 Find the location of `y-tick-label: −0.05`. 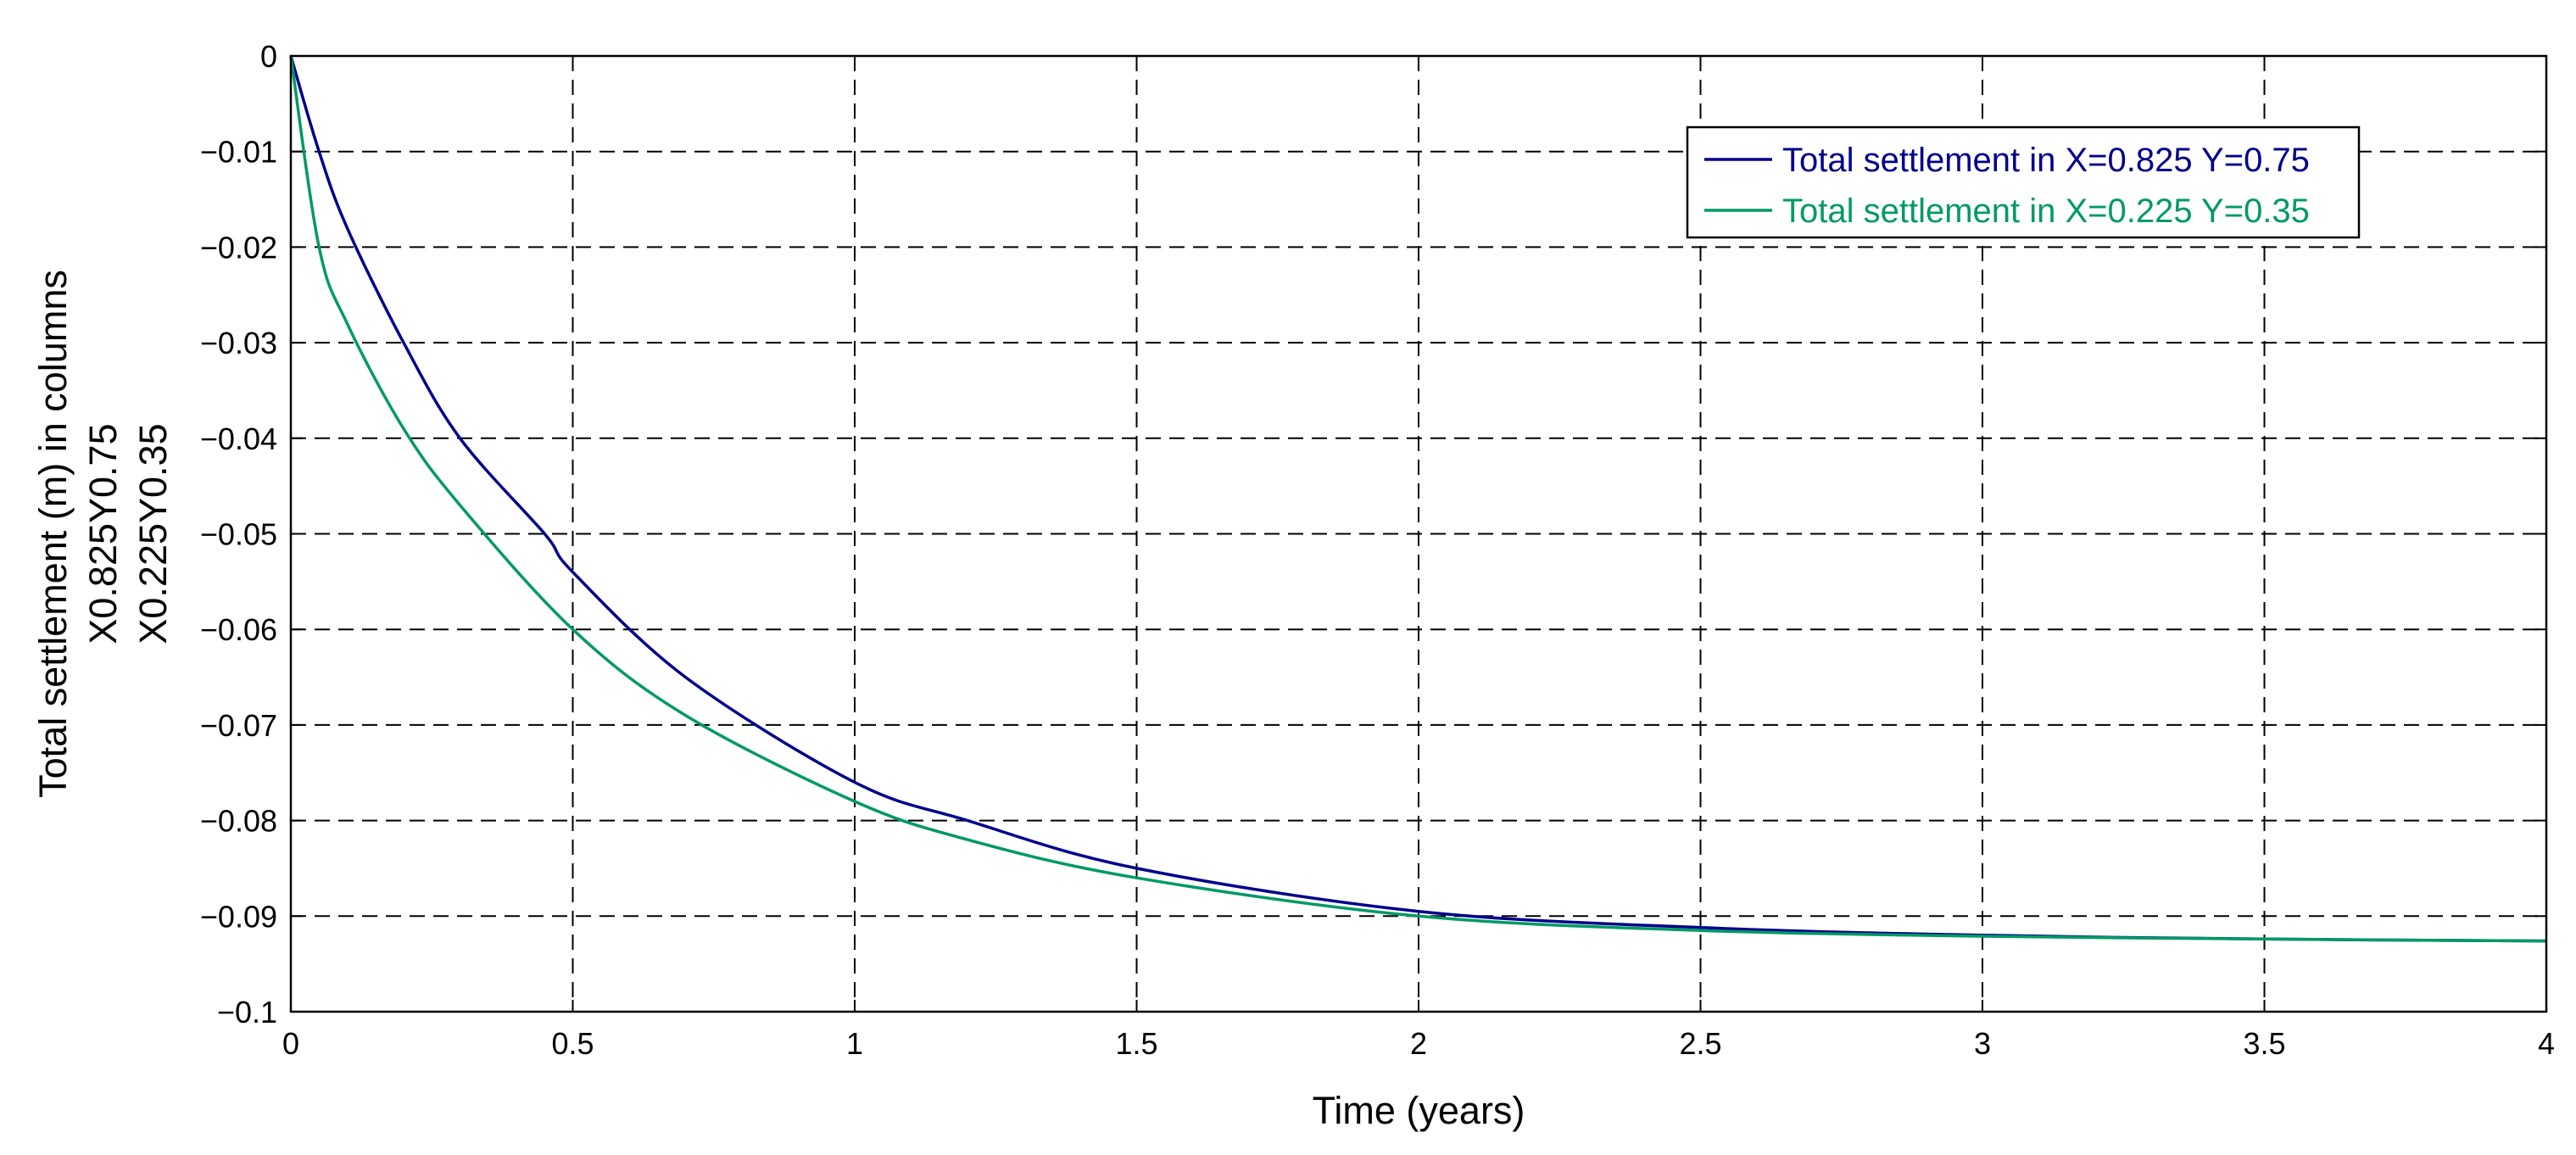

y-tick-label: −0.05 is located at coordinates (238, 534).